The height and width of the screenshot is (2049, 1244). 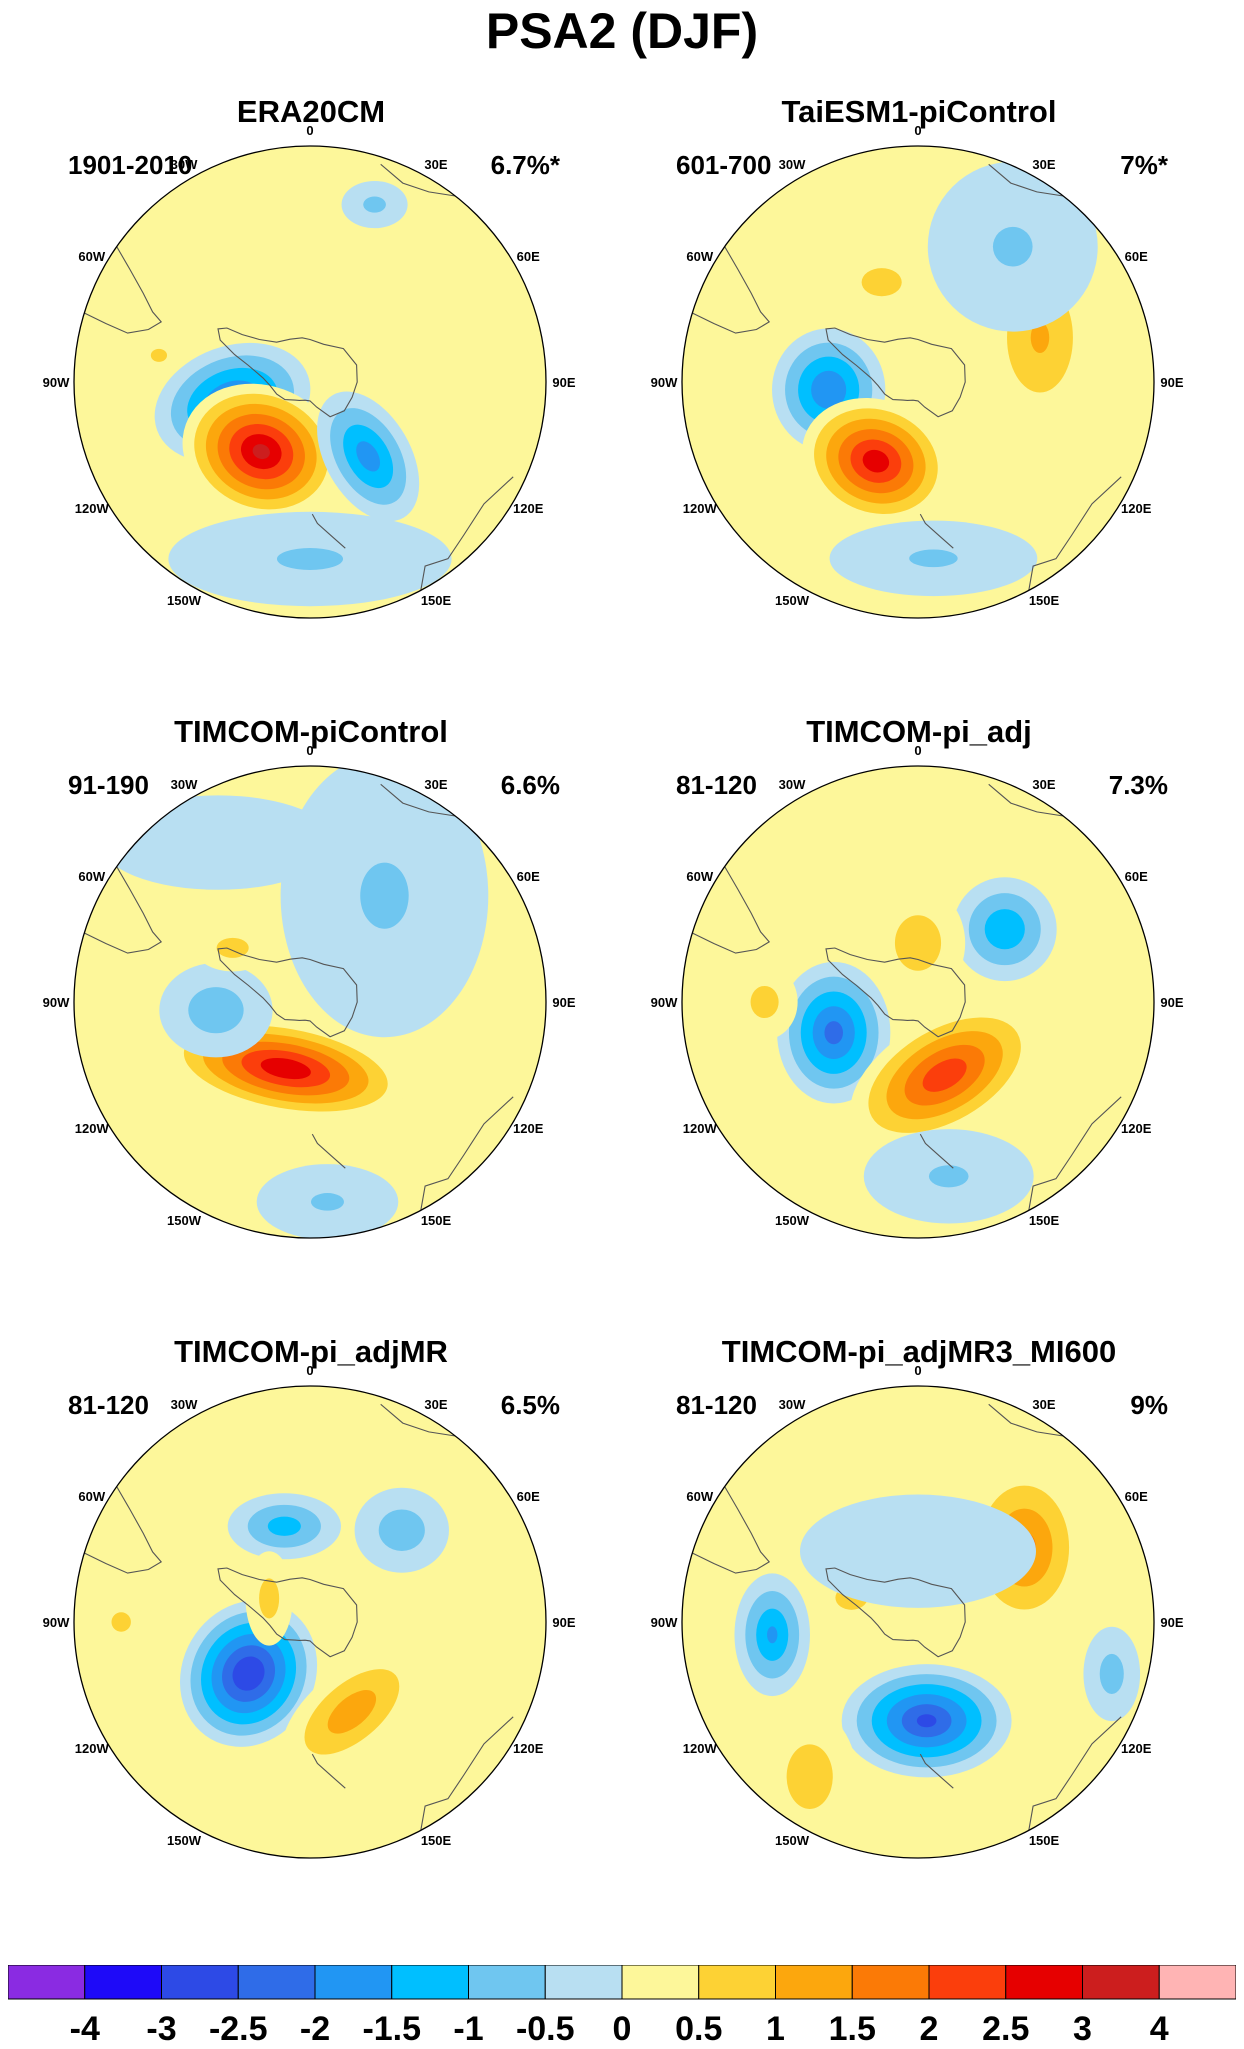 I want to click on panel-variance: 6.6%, so click(x=530, y=785).